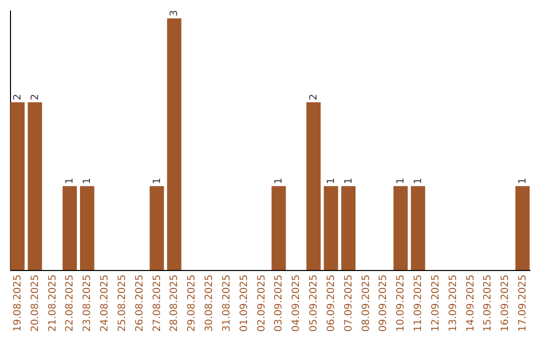 This screenshot has width=540, height=340. Describe the element at coordinates (192, 303) in the screenshot. I see `x-tick-label: 29.08.2025` at that location.